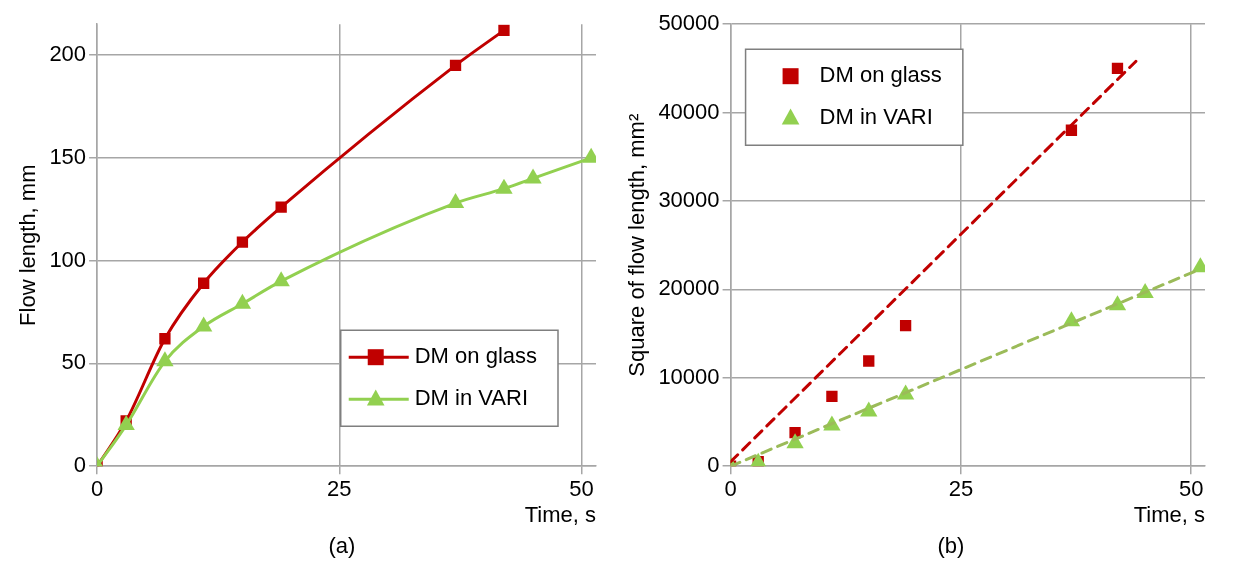 This screenshot has width=1233, height=584. What do you see at coordinates (951, 546) in the screenshot?
I see `text: (b)` at bounding box center [951, 546].